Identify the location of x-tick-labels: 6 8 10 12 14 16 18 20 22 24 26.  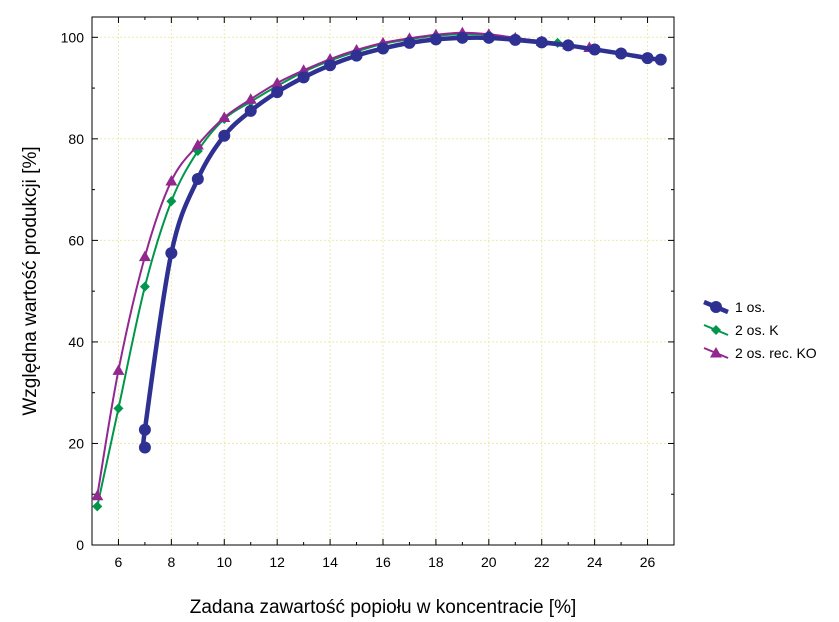
(385, 562).